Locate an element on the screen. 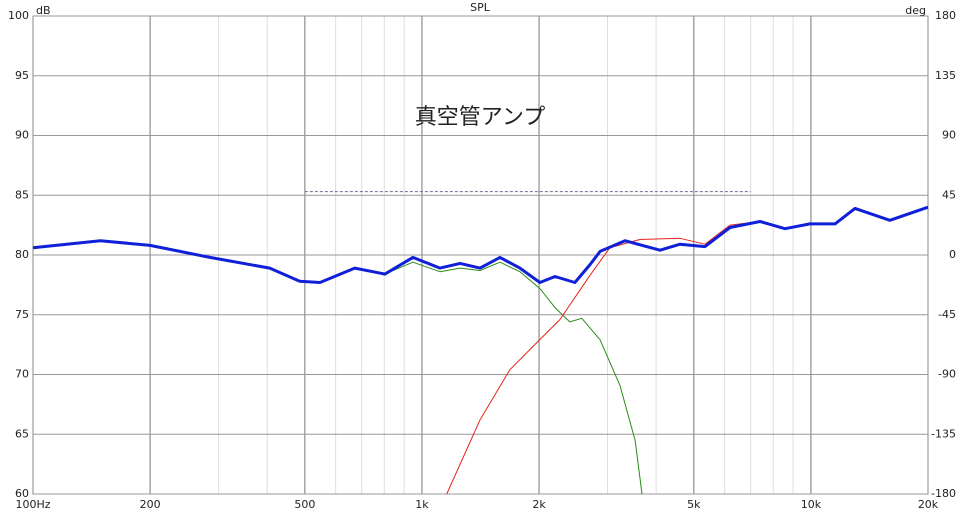 This screenshot has width=960, height=513. y-tick-label: 75 is located at coordinates (22, 314).